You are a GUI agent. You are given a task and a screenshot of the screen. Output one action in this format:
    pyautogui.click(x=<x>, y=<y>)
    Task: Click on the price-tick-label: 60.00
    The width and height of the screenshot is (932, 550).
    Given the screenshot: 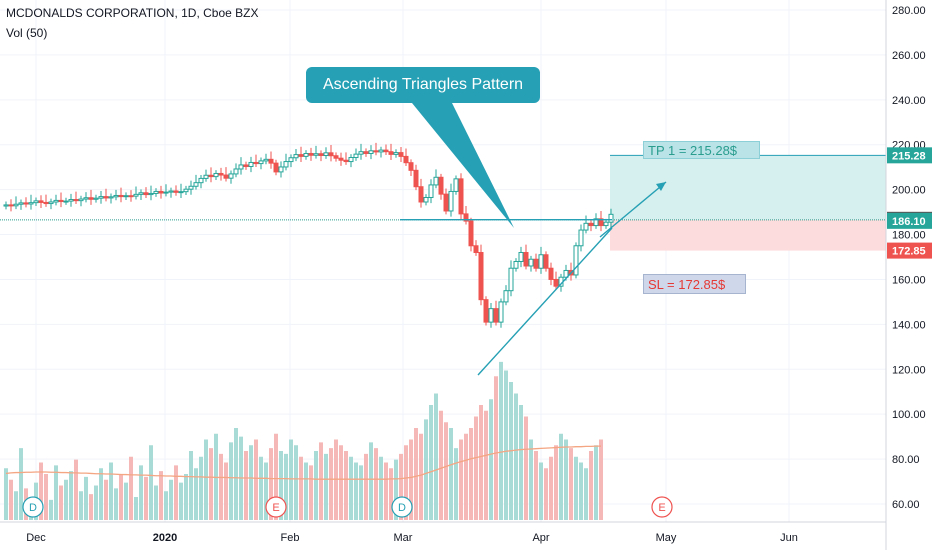 What is the action you would take?
    pyautogui.click(x=906, y=505)
    